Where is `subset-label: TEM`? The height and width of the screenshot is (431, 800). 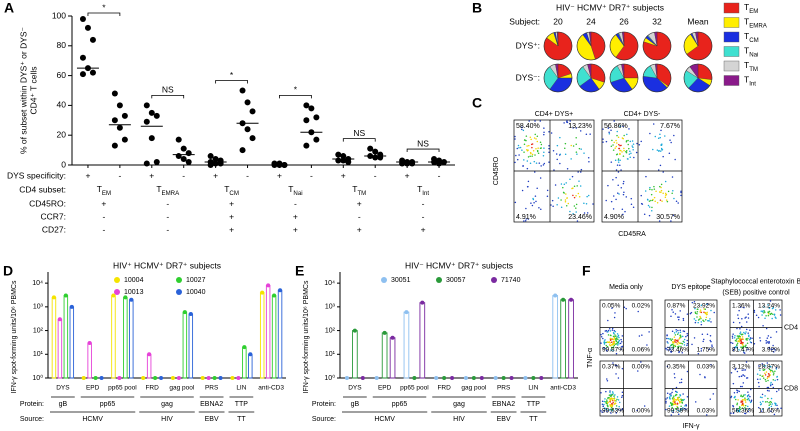 subset-label: TEM is located at coordinates (104, 190).